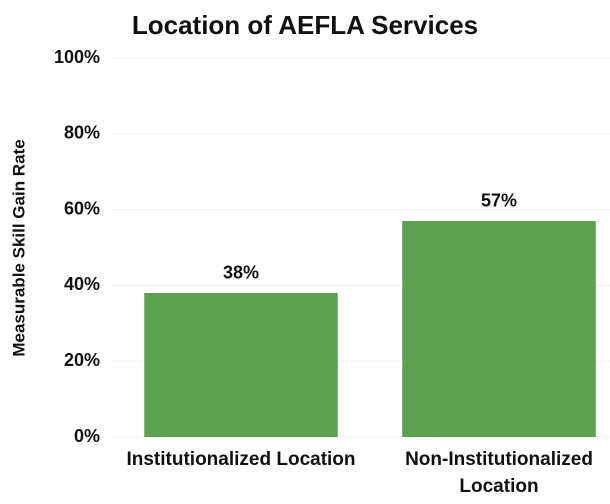  Describe the element at coordinates (77, 57) in the screenshot. I see `y-tick-label: 100%` at that location.